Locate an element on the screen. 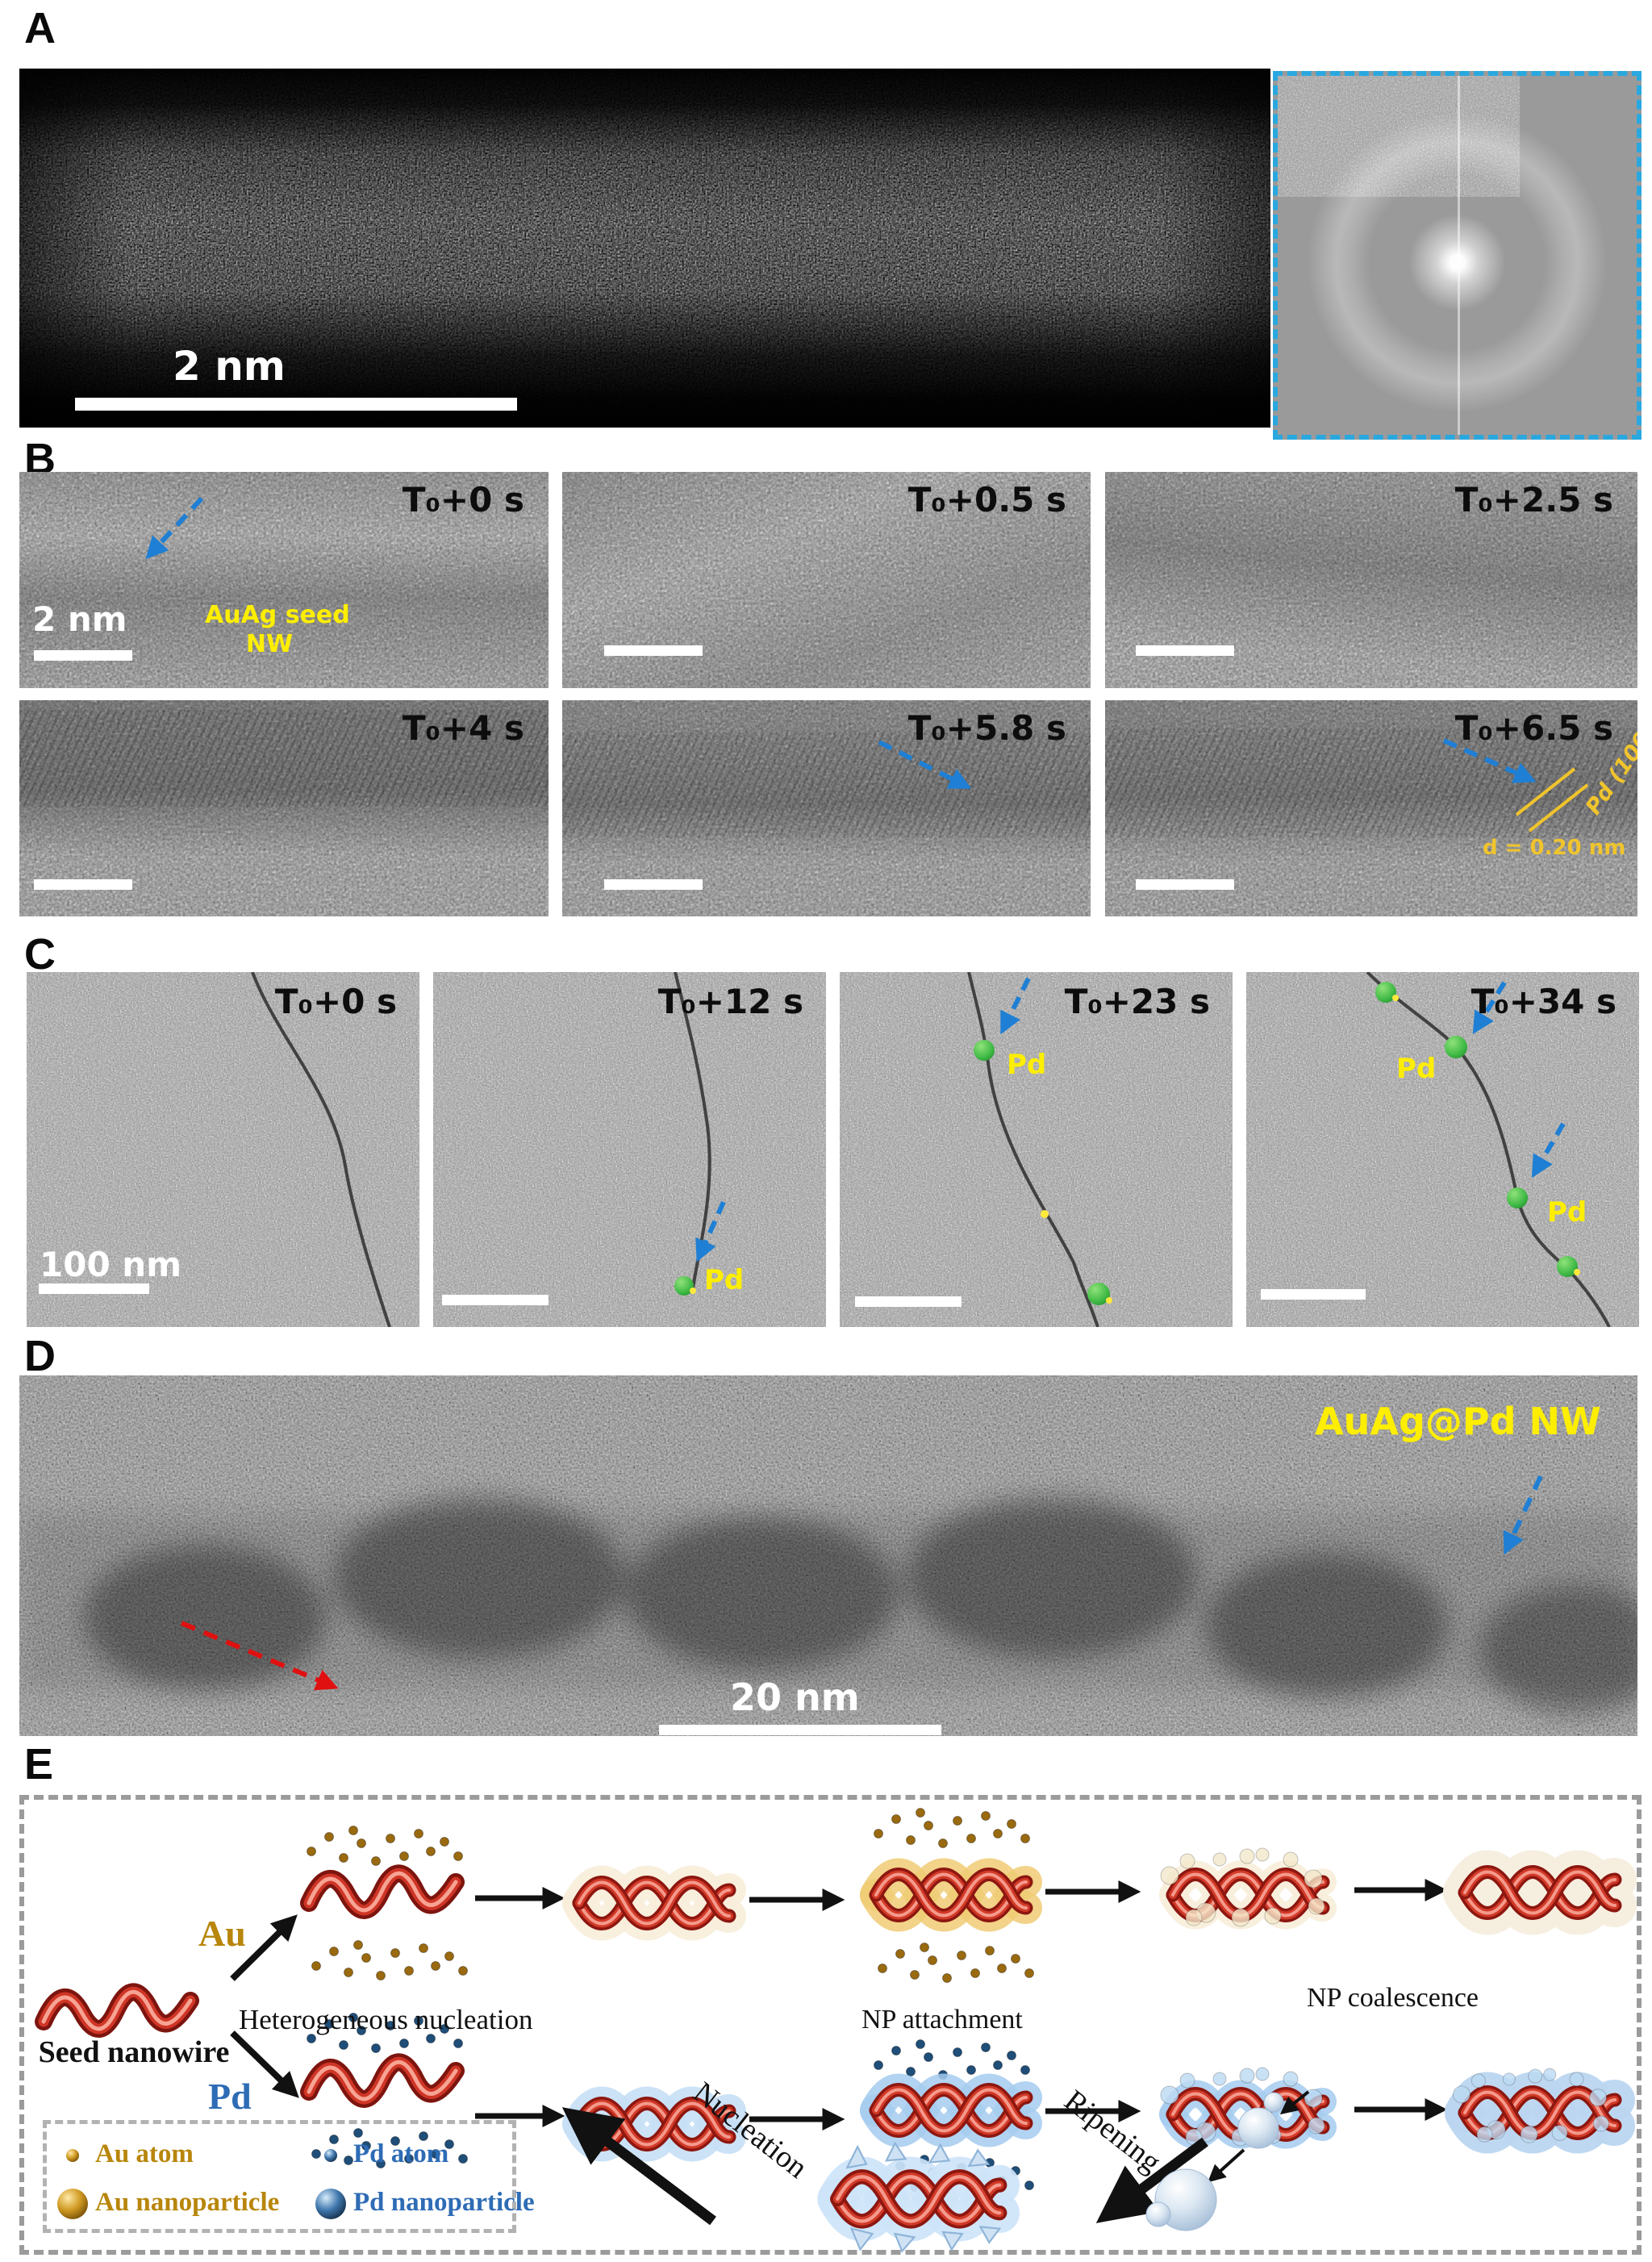  frame-c1-time: T₀+0 s is located at coordinates (335, 1001).